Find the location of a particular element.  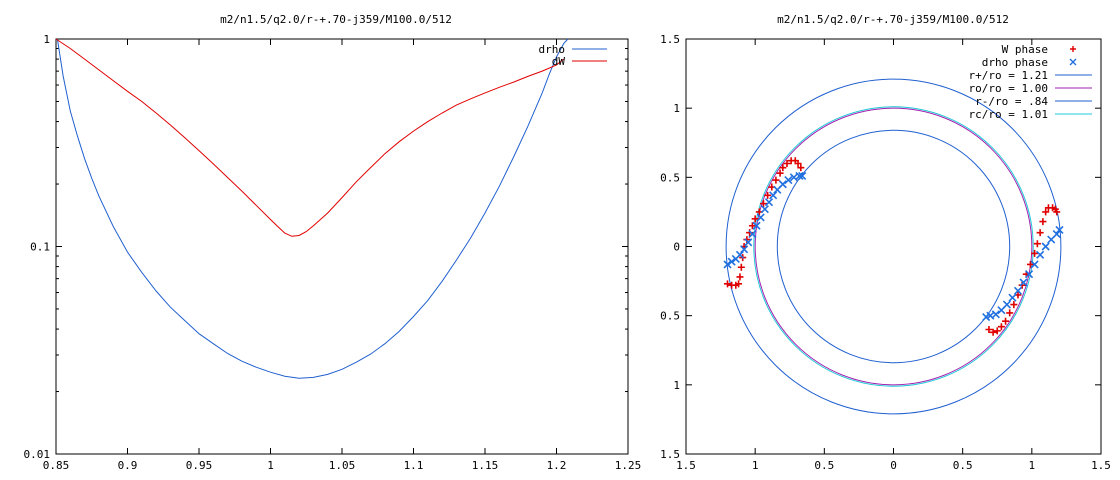

left-x-tick-label: 0.9 is located at coordinates (128, 465).